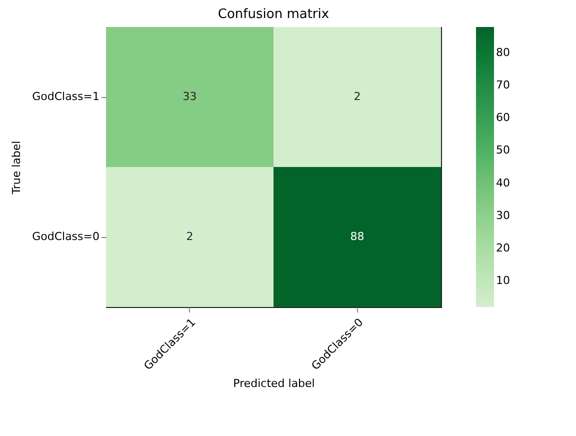  What do you see at coordinates (503, 247) in the screenshot?
I see `color-bar-label: 20` at bounding box center [503, 247].